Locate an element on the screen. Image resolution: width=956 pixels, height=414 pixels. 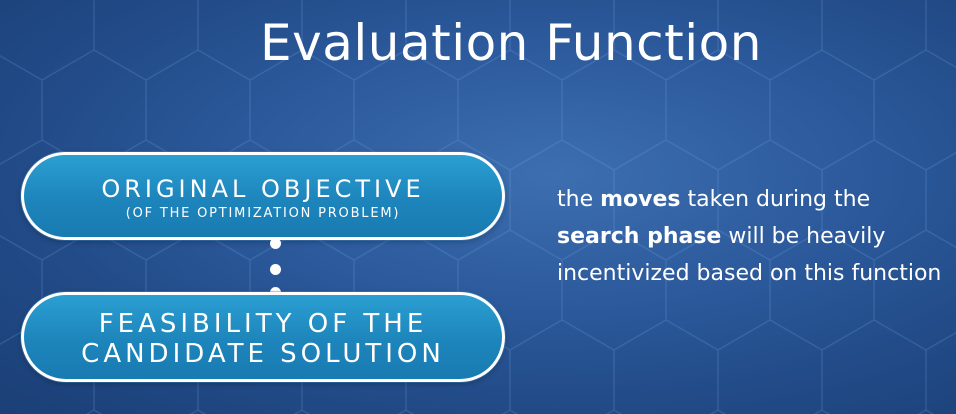
slide-title: Evaluation Function is located at coordinates (511, 43).